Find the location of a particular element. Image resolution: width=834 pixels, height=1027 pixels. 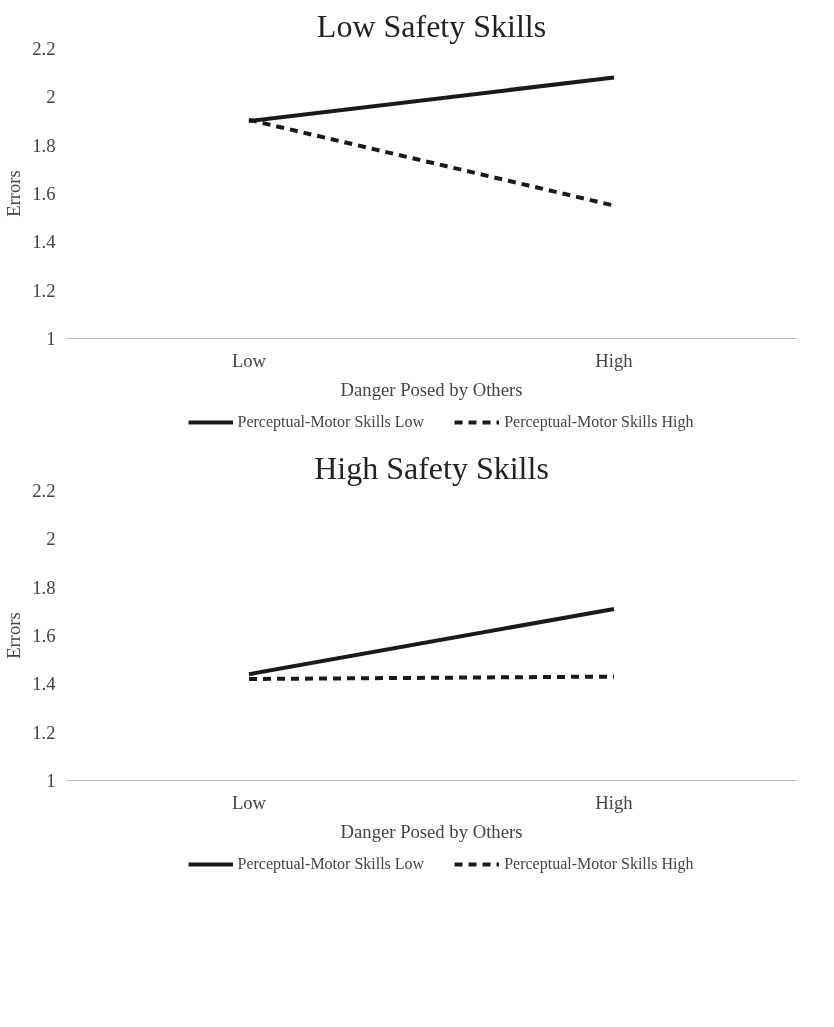

chart-title: High Safety Skills is located at coordinates (431, 467).